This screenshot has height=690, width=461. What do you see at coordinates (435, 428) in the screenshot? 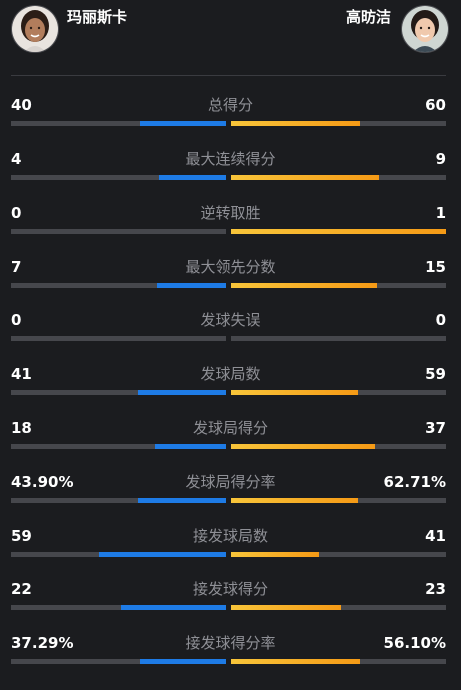
I see `right-player-value: 37` at bounding box center [435, 428].